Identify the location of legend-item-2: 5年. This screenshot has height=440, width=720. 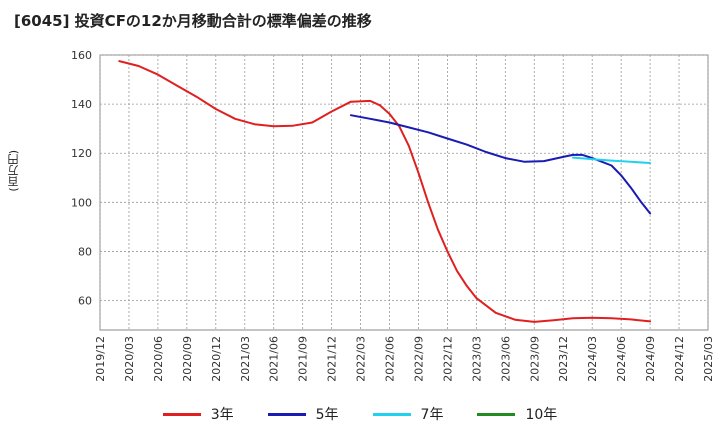
(303, 414).